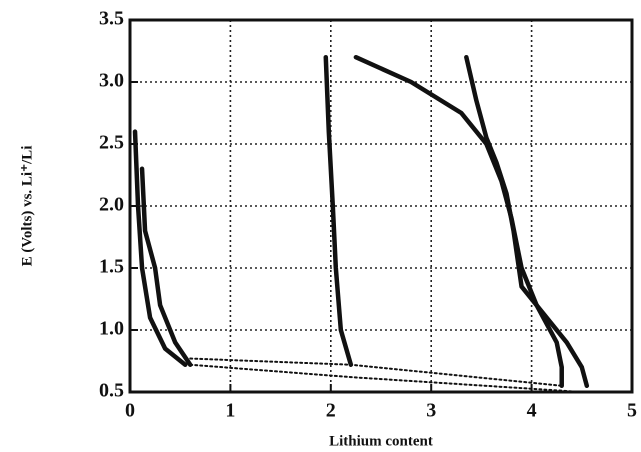  What do you see at coordinates (27, 206) in the screenshot?
I see `y-axis-label: E (Volts) vs. Li⁺/Li` at bounding box center [27, 206].